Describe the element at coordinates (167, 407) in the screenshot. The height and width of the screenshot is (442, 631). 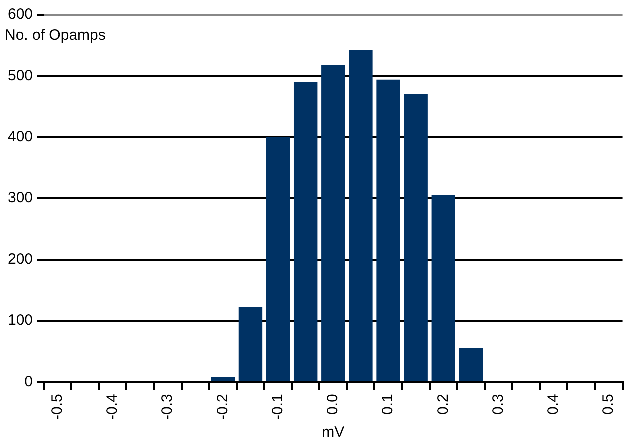
I see `x-tick-label: -0.3` at that location.